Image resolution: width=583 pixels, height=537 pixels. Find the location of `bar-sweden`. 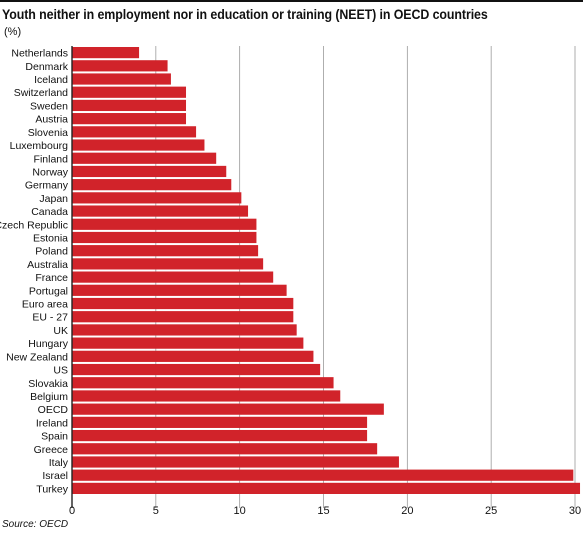

bar-sweden is located at coordinates (129, 105).